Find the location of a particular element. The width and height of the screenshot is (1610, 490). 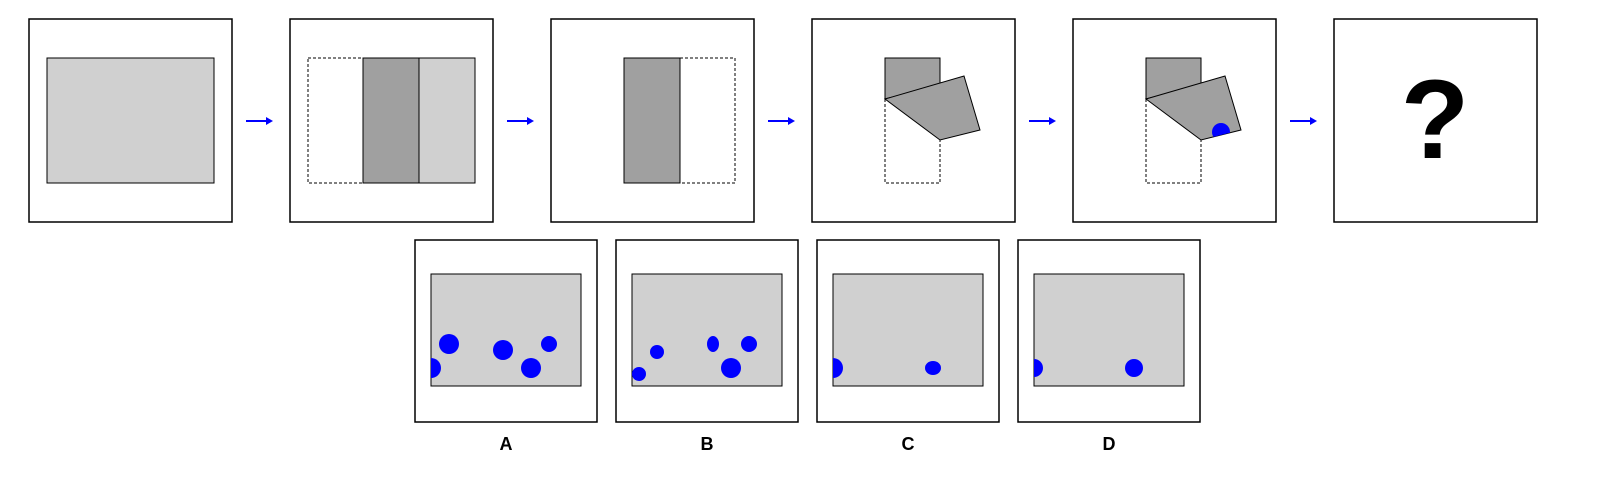

option-d: D is located at coordinates (1109, 346).